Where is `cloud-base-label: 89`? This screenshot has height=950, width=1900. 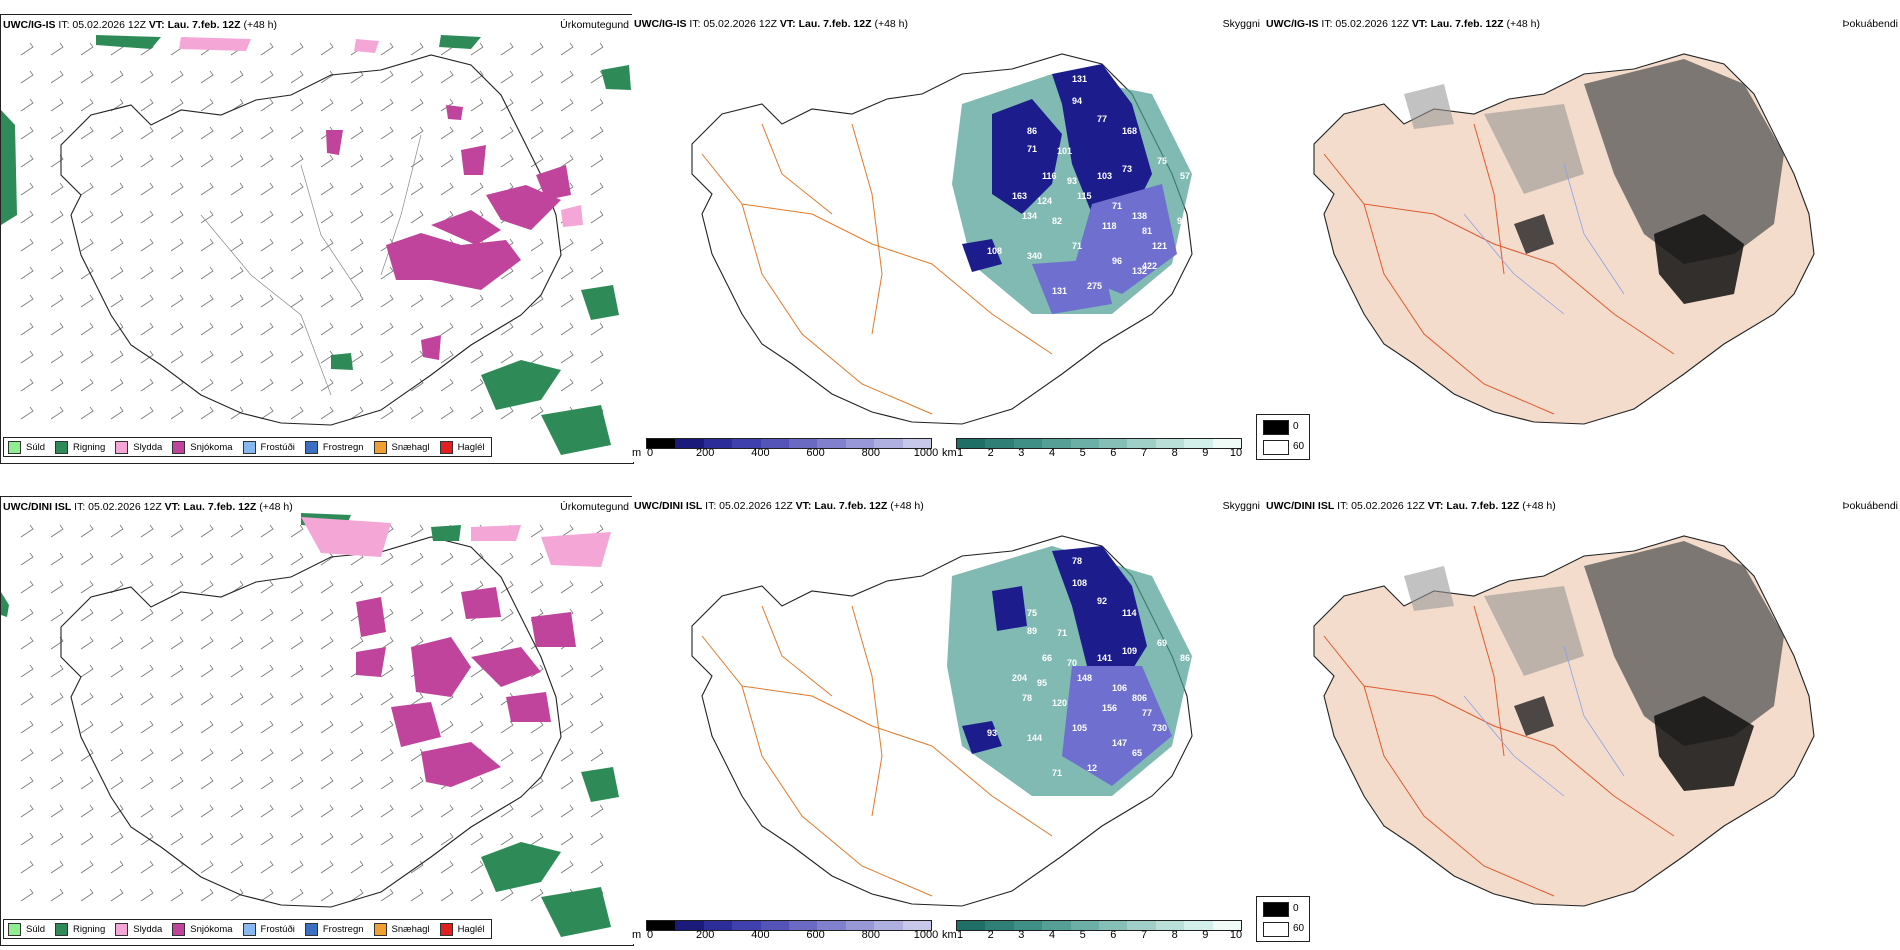 cloud-base-label: 89 is located at coordinates (1032, 631).